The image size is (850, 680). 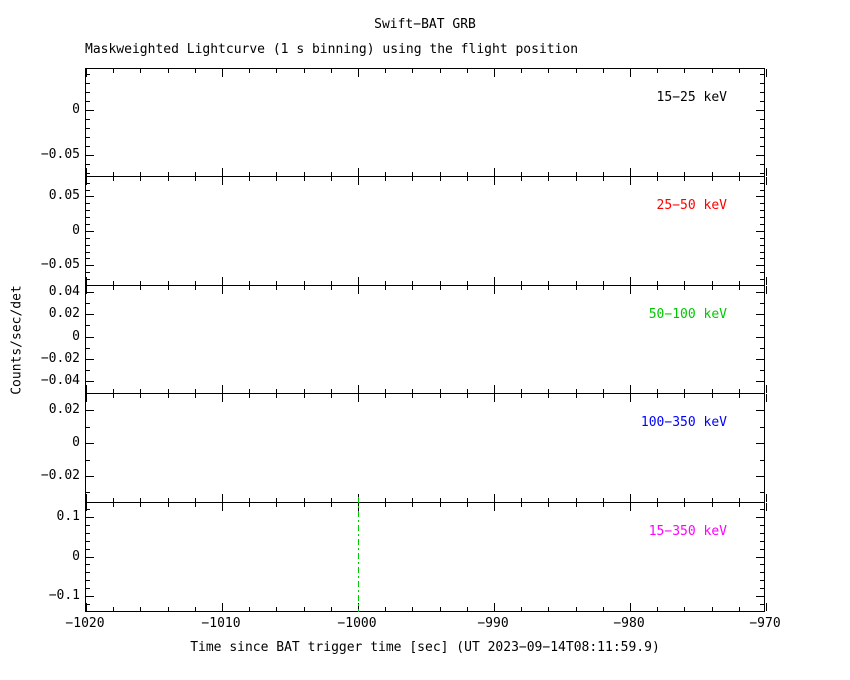 I want to click on y-tick-label: 0.02, so click(x=64, y=410).